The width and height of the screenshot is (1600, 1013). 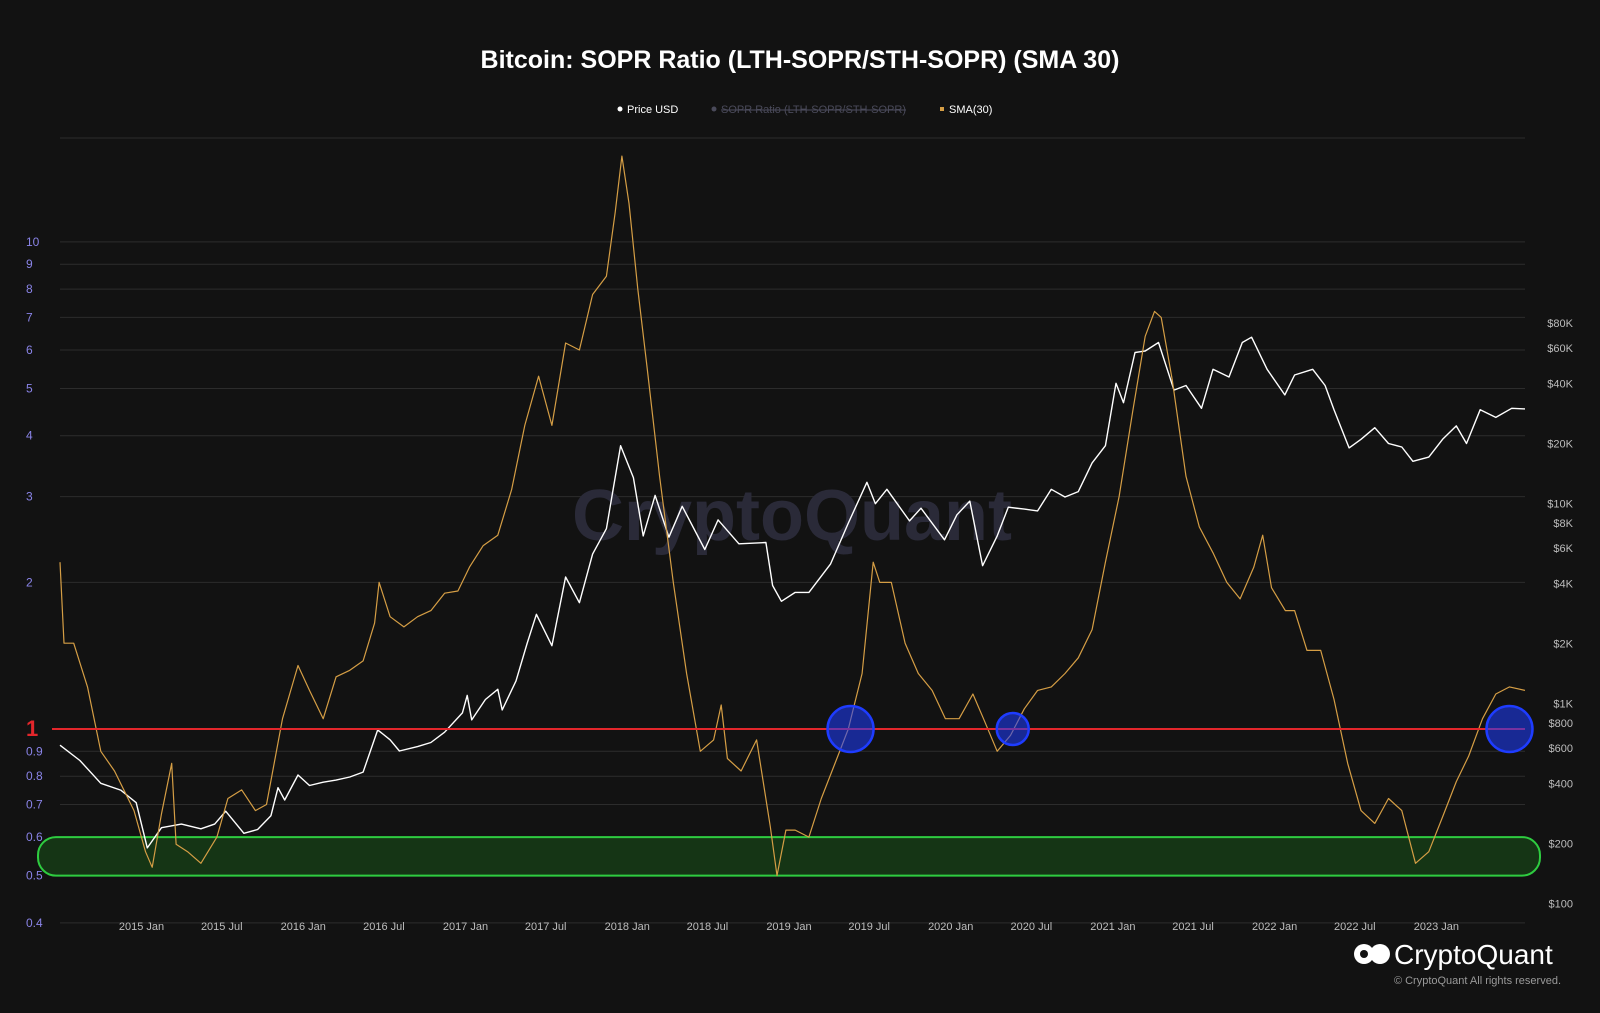 I want to click on y-left-tick-label: 0.9, so click(x=34, y=751).